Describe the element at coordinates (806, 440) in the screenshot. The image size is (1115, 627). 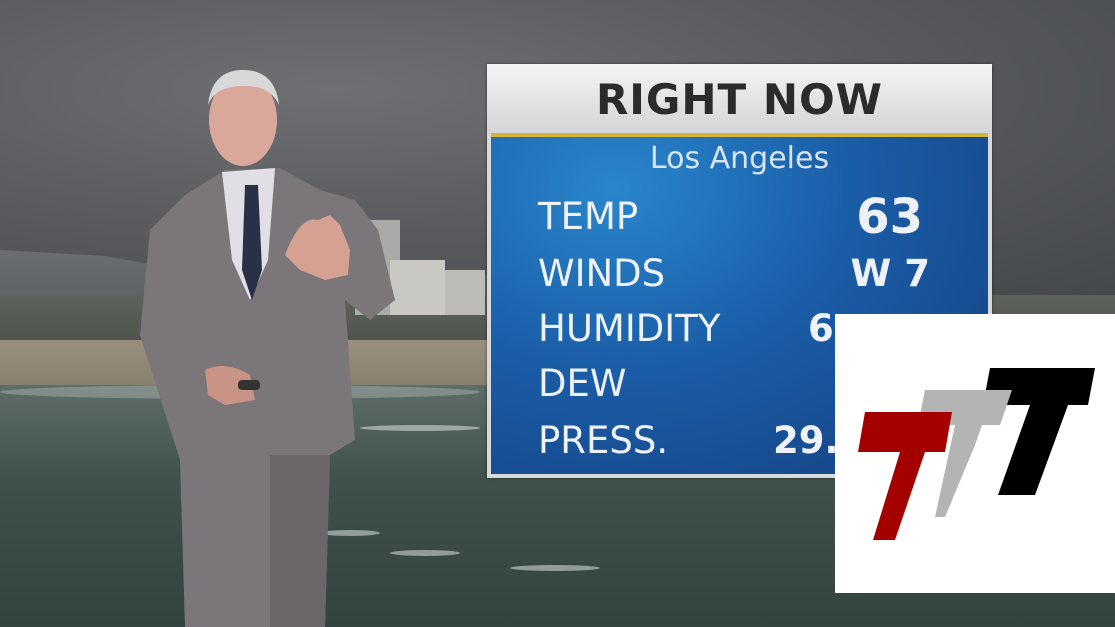
I see `condition-value: 29.` at that location.